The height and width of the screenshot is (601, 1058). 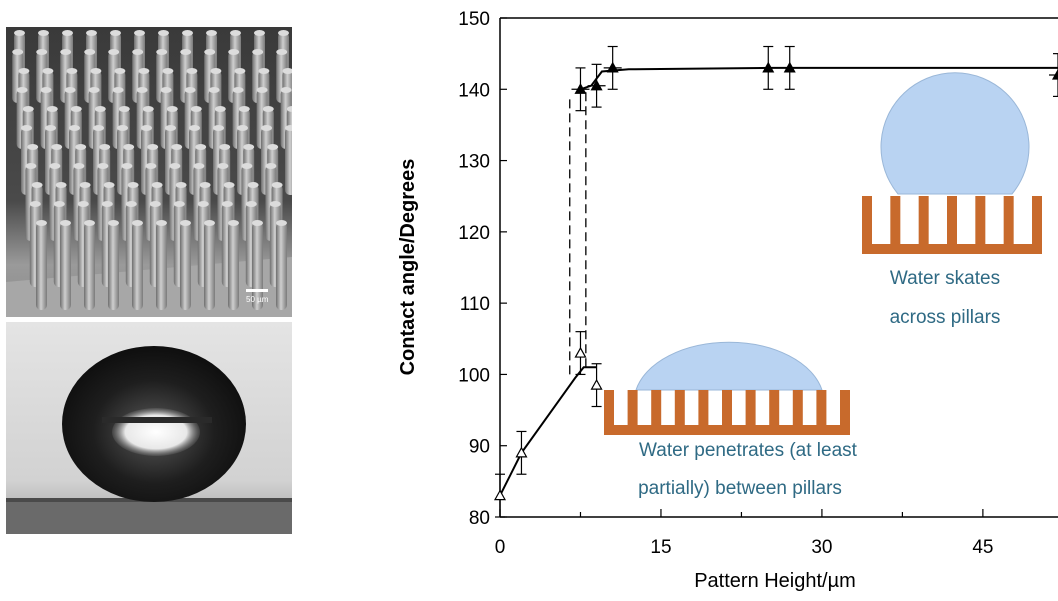 What do you see at coordinates (748, 450) in the screenshot?
I see `penetrate-caption-line-1: Water penetrates (at least` at bounding box center [748, 450].